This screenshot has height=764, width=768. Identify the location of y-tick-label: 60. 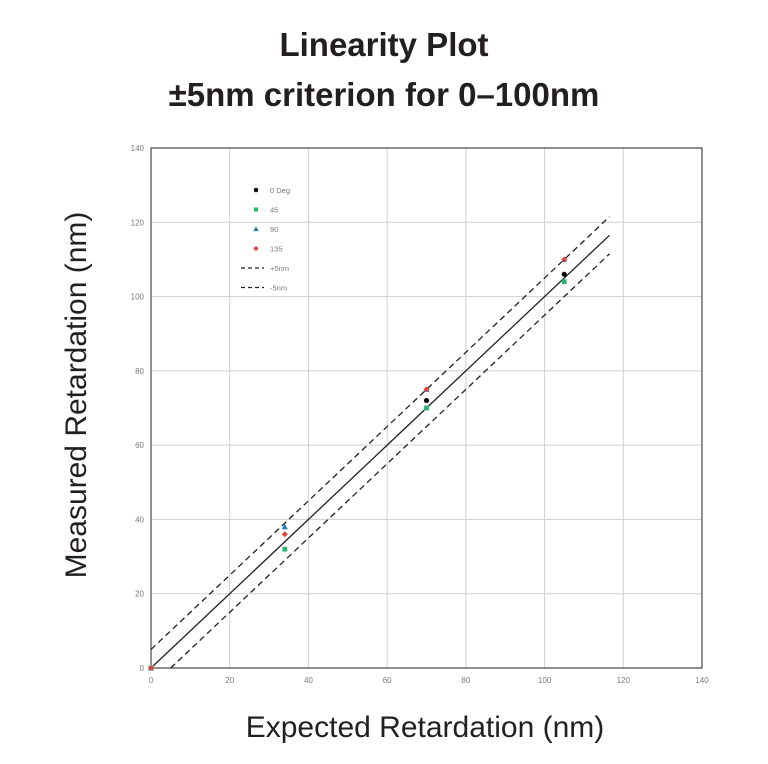
(139, 445).